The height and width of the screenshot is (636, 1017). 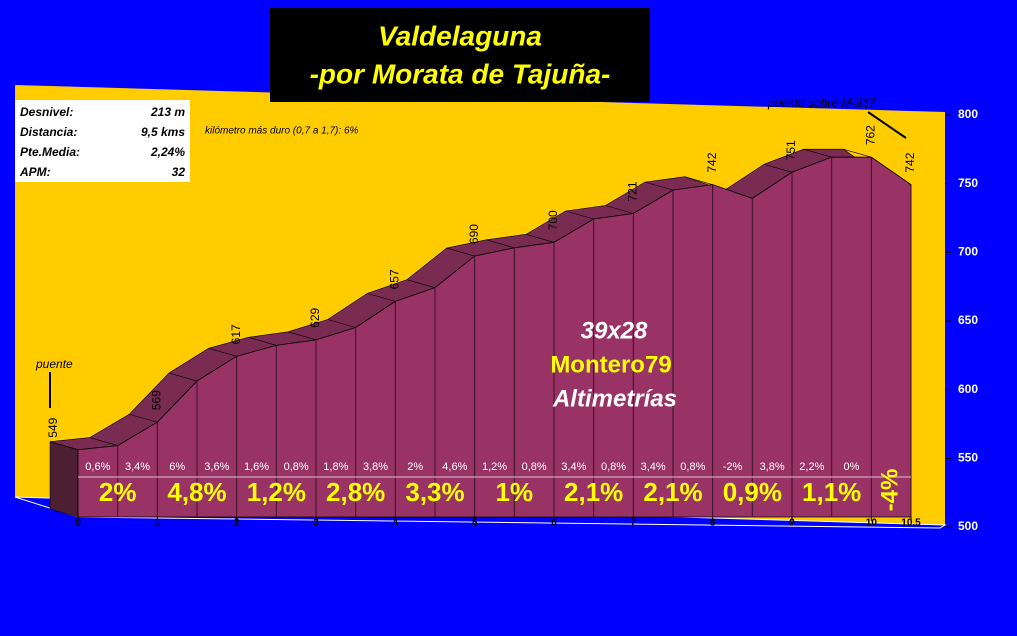 I want to click on x-tick-label: 7, so click(x=634, y=523).